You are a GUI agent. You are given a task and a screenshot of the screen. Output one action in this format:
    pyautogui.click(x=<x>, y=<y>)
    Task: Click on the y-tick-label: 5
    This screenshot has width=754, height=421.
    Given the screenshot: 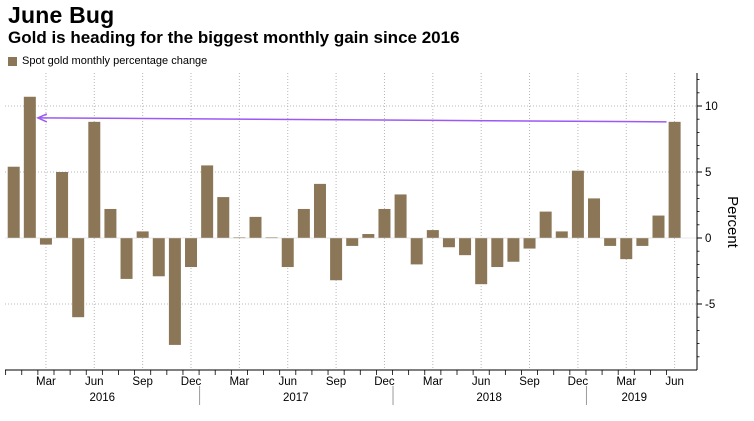 What is the action you would take?
    pyautogui.click(x=708, y=173)
    